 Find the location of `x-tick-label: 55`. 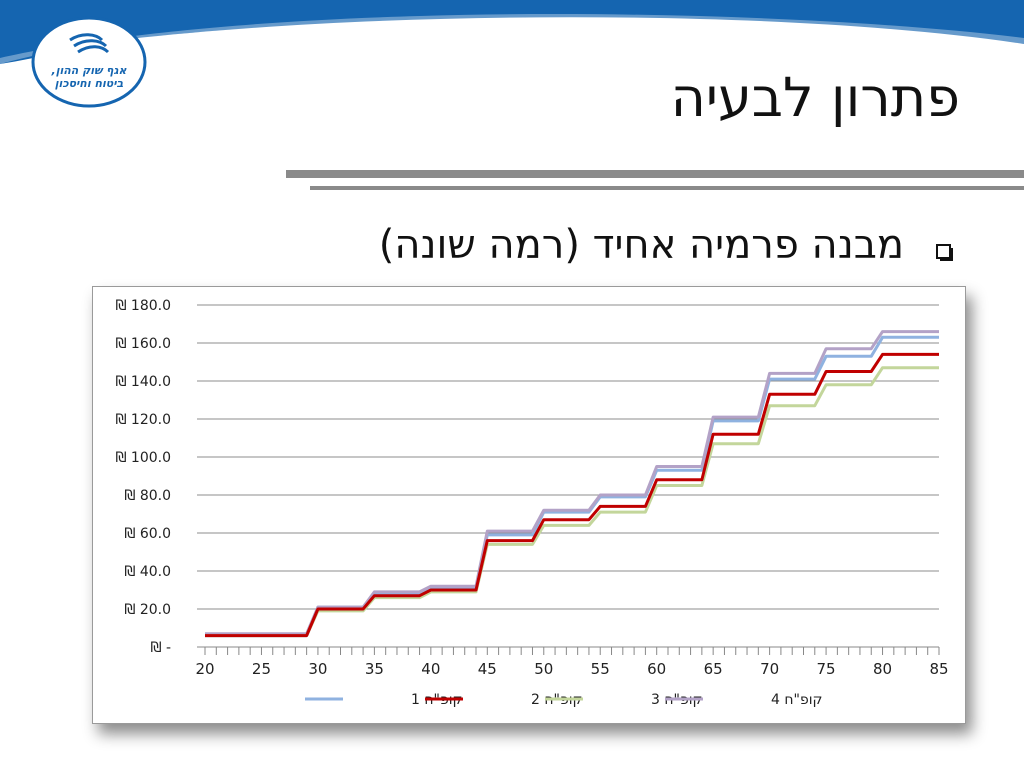

x-tick-label: 55 is located at coordinates (600, 669).